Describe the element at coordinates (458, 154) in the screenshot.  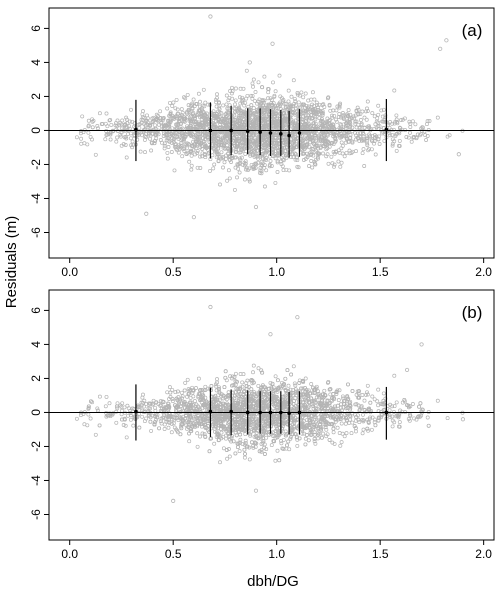
I see `outlier-point` at that location.